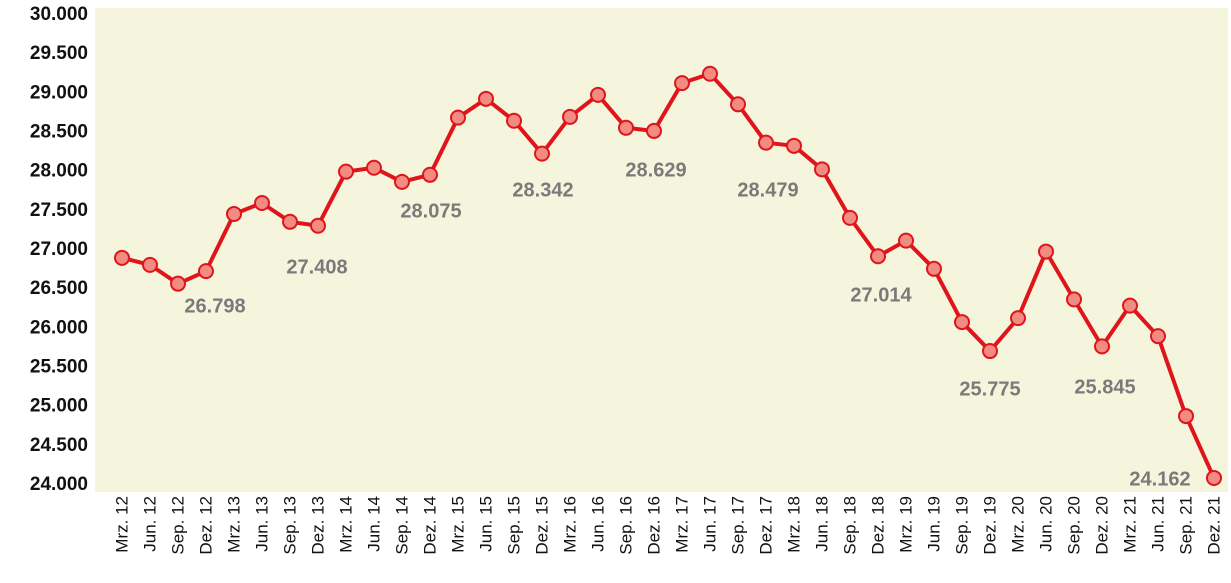 The height and width of the screenshot is (583, 1231). Describe the element at coordinates (933, 524) in the screenshot. I see `x-tick-label: Jun. 19` at that location.